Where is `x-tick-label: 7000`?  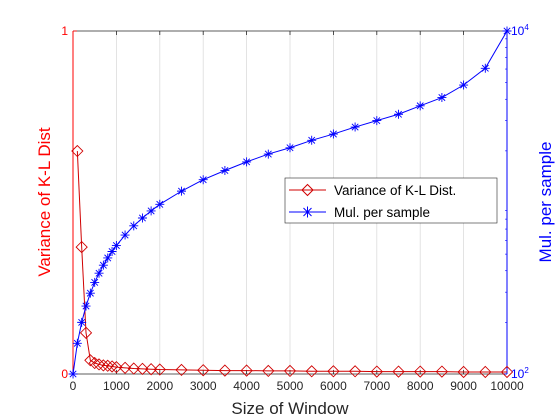
x-tick-label: 7000 is located at coordinates (376, 386).